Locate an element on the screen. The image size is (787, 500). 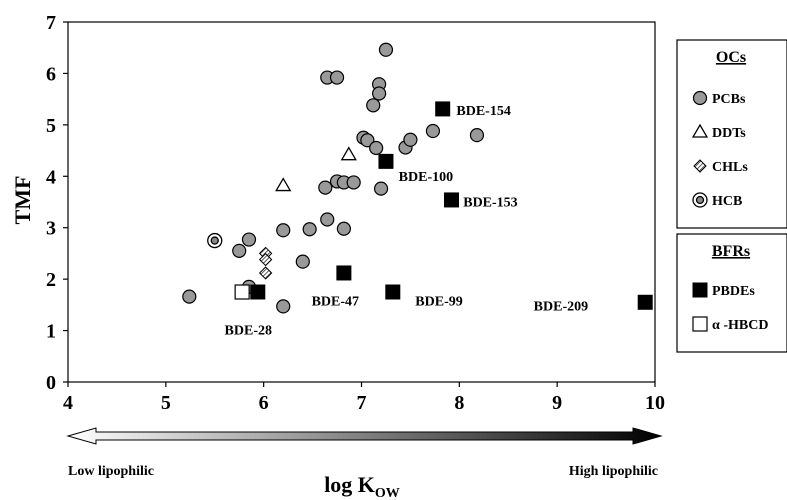
legend-marker-circle is located at coordinates (700, 98).